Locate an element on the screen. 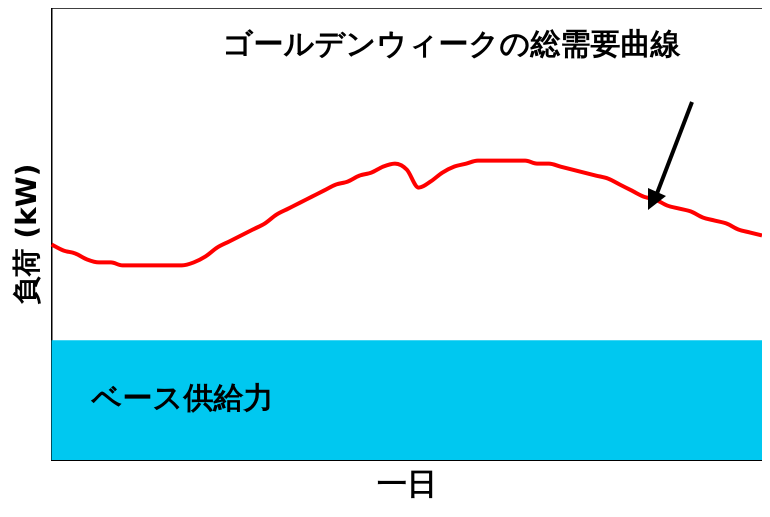  y-axis-title: 負荷 (kW) is located at coordinates (27, 234).